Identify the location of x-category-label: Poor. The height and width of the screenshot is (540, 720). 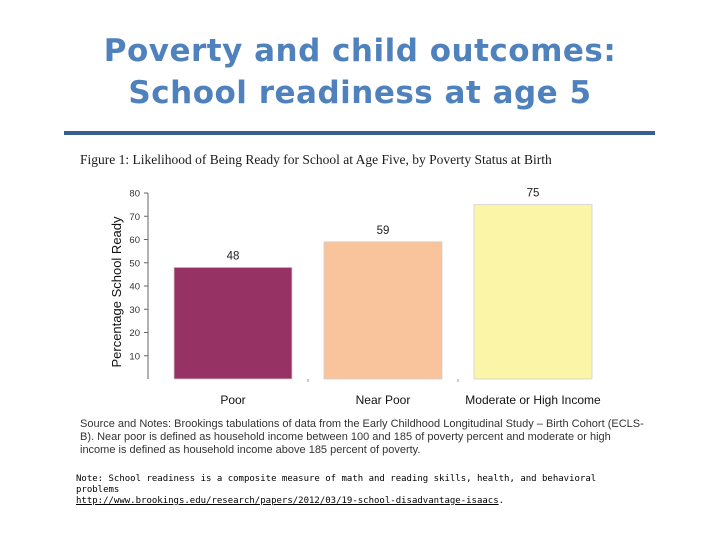
(232, 400).